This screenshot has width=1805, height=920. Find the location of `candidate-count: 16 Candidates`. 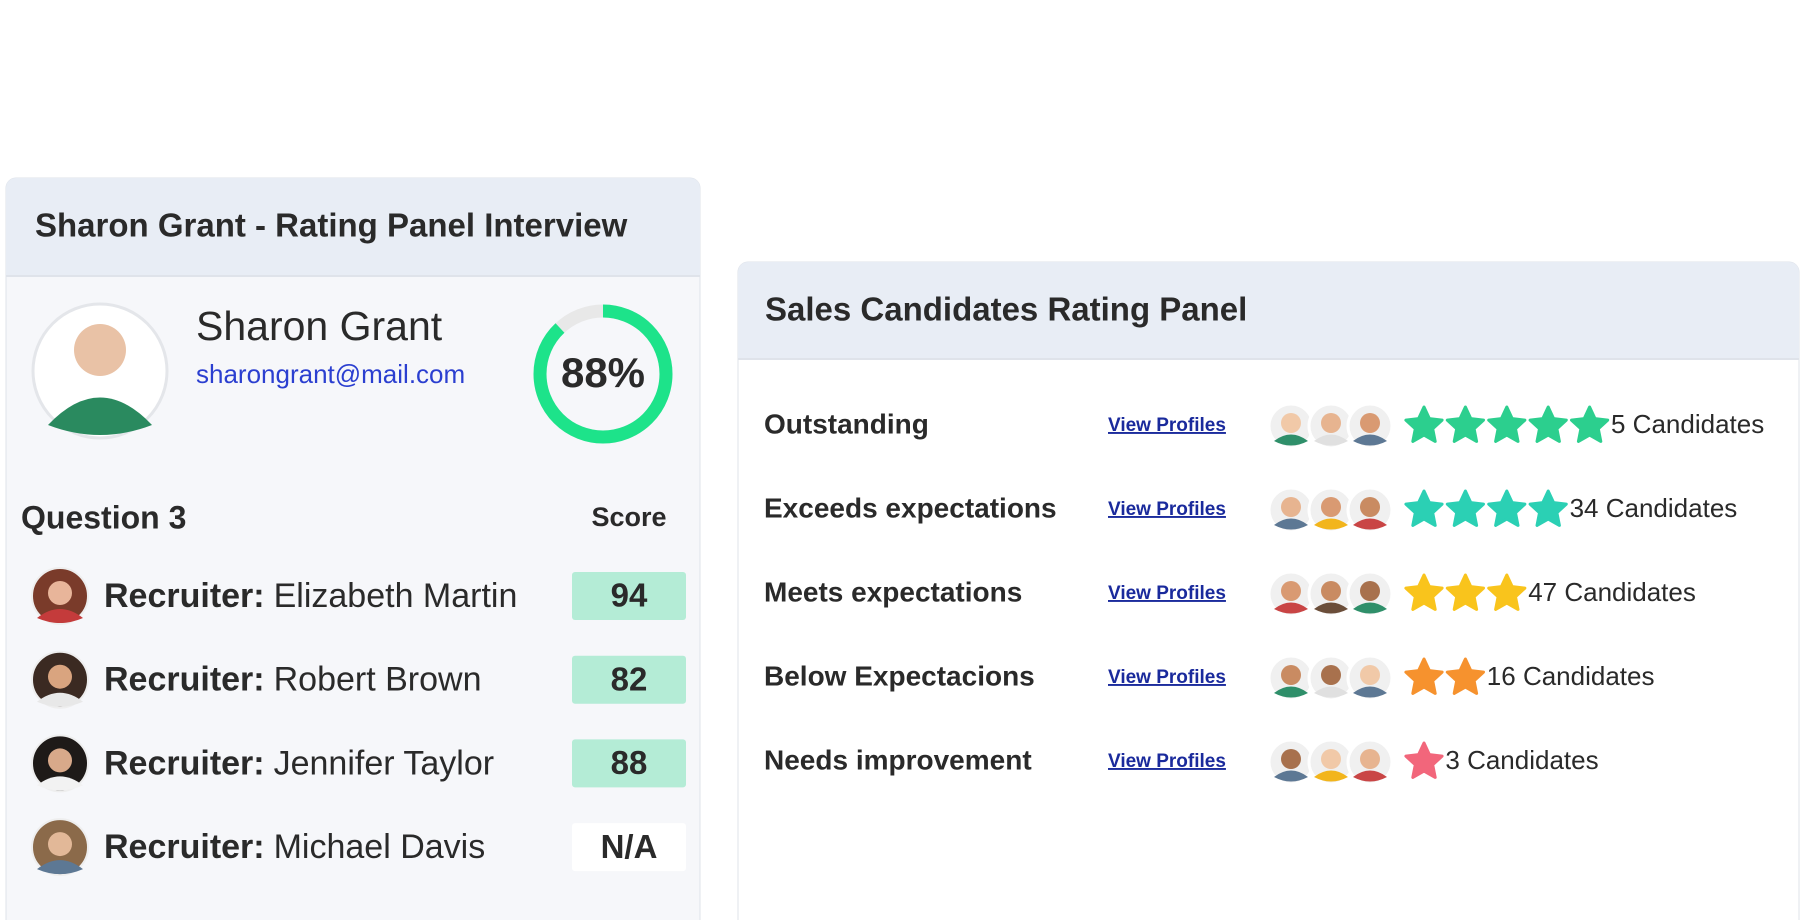

candidate-count: 16 Candidates is located at coordinates (1571, 676).